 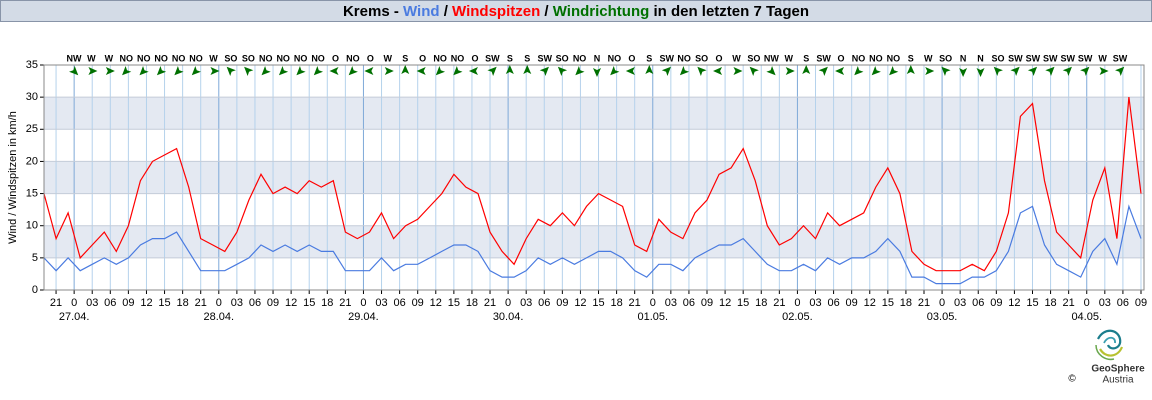 What do you see at coordinates (508, 317) in the screenshot?
I see `date-label: 30.04.` at bounding box center [508, 317].